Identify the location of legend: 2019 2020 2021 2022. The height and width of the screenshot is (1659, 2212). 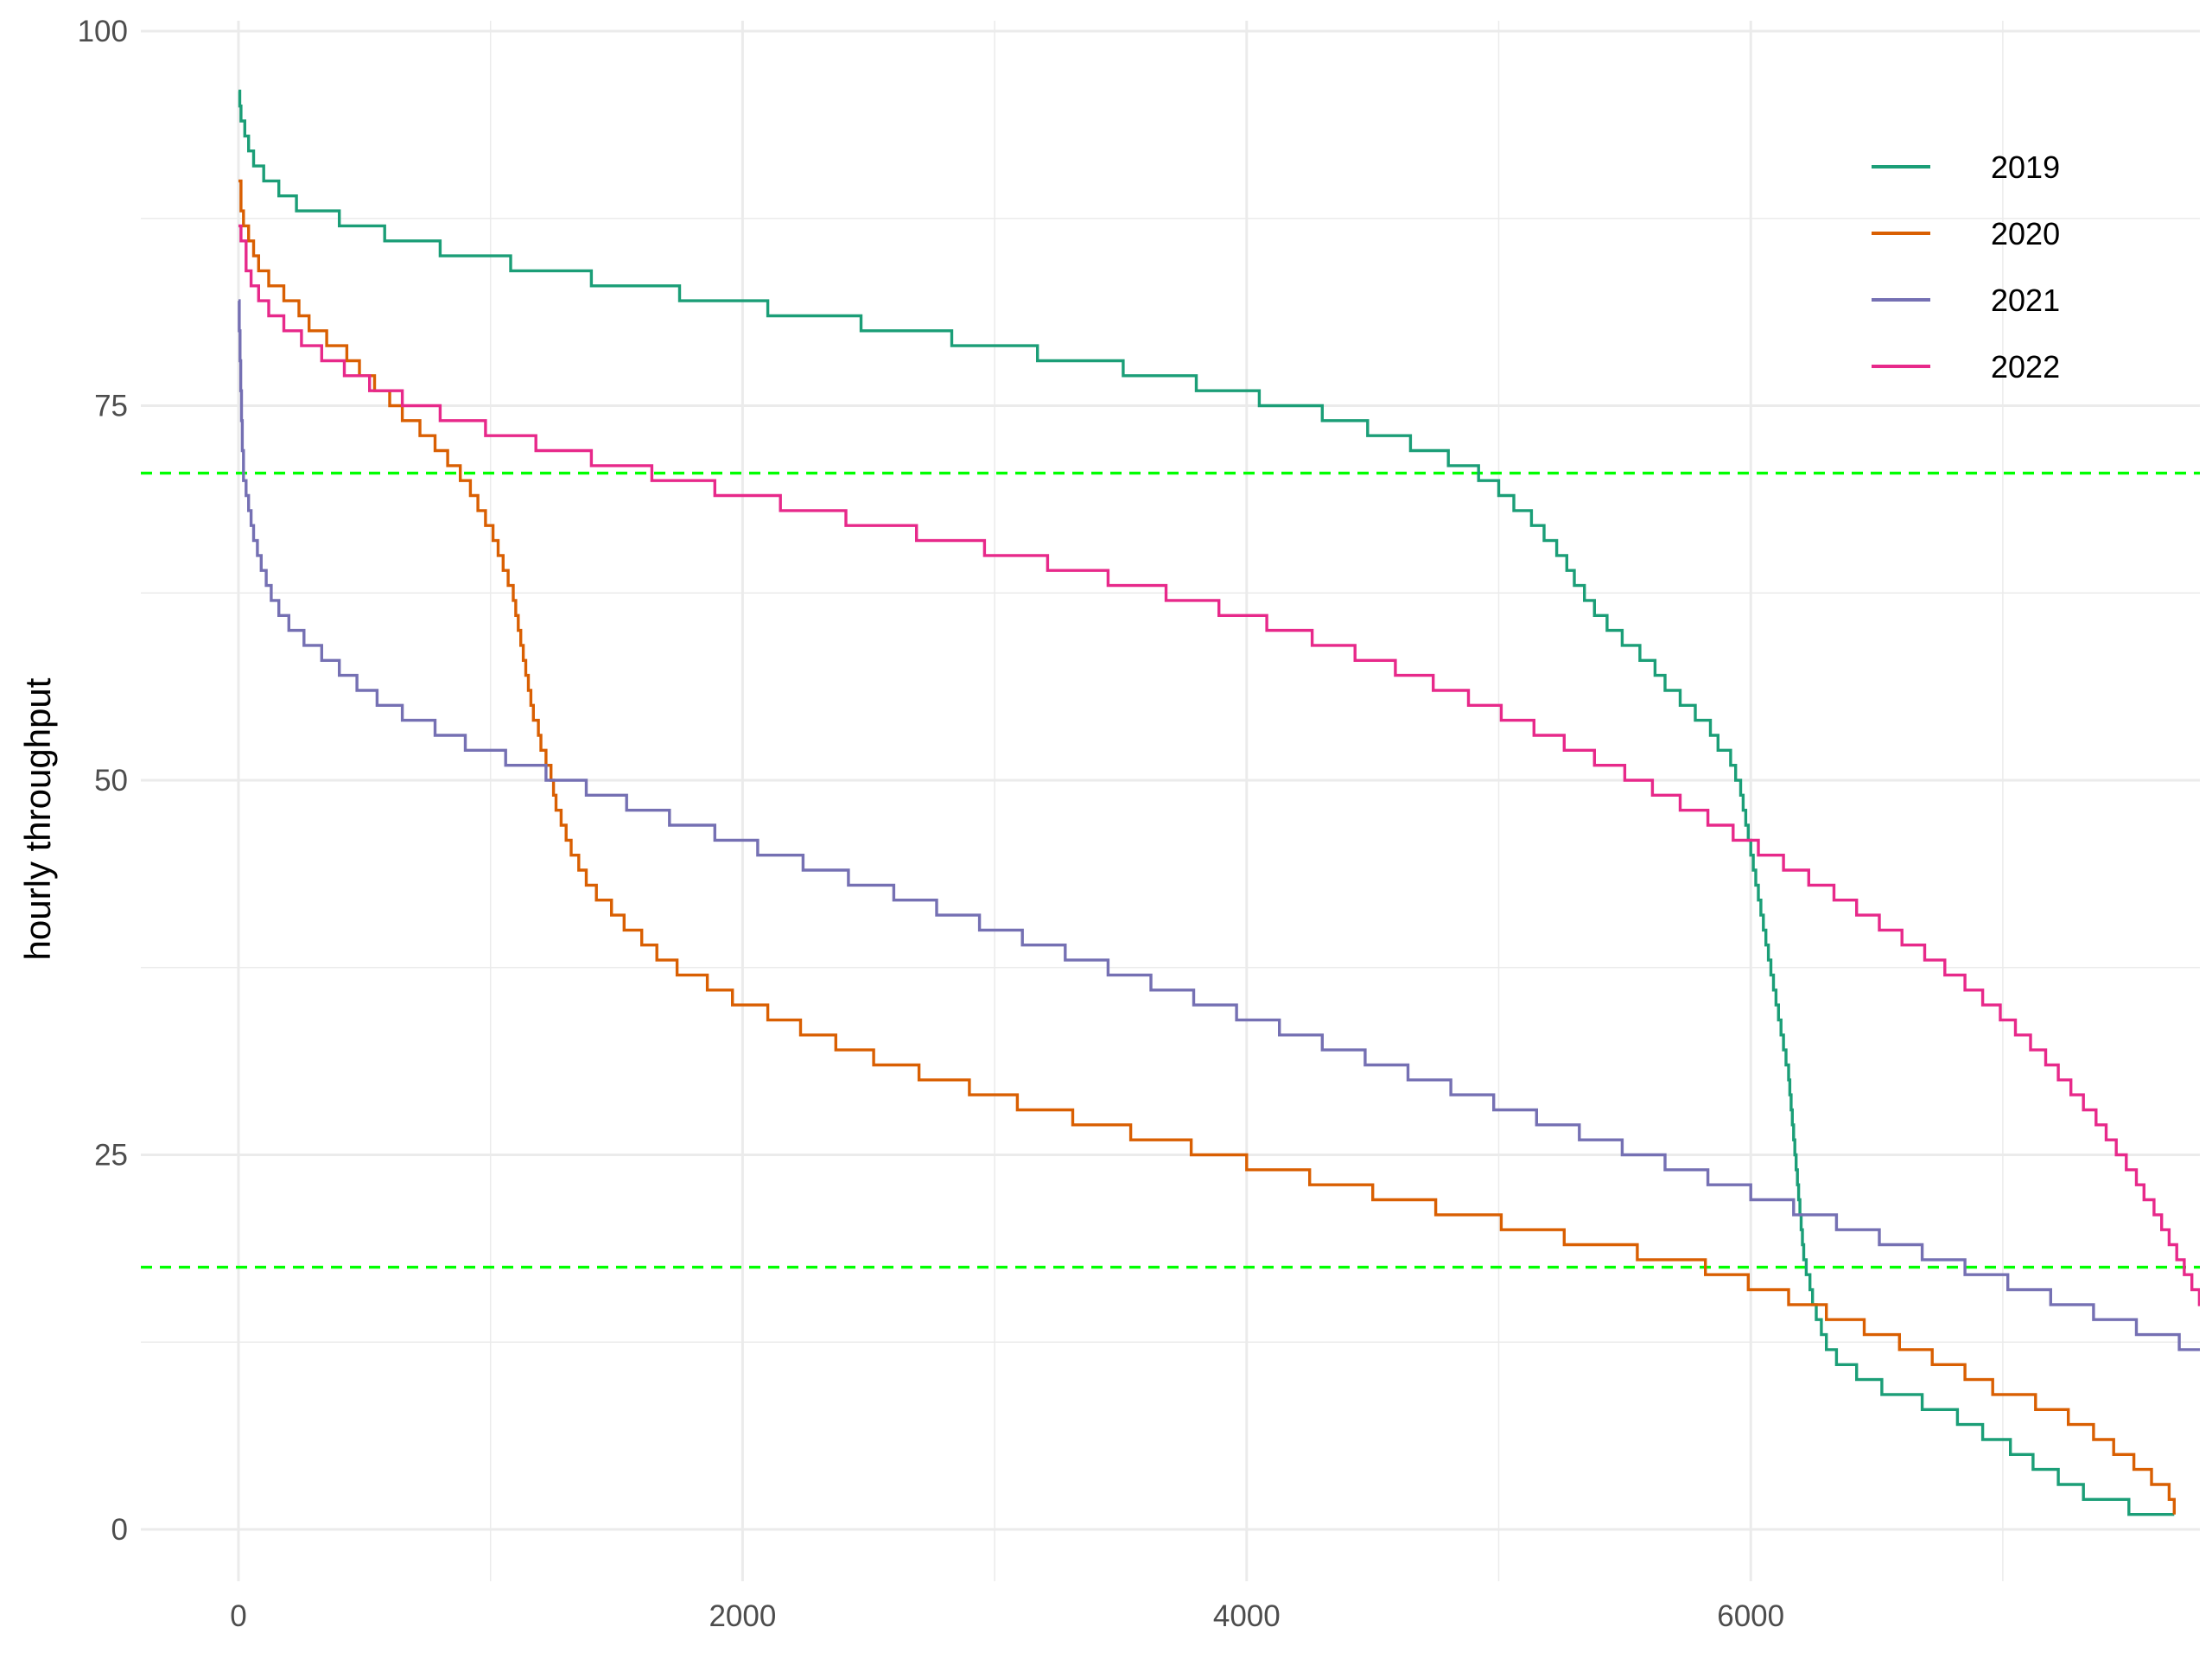
(1966, 267).